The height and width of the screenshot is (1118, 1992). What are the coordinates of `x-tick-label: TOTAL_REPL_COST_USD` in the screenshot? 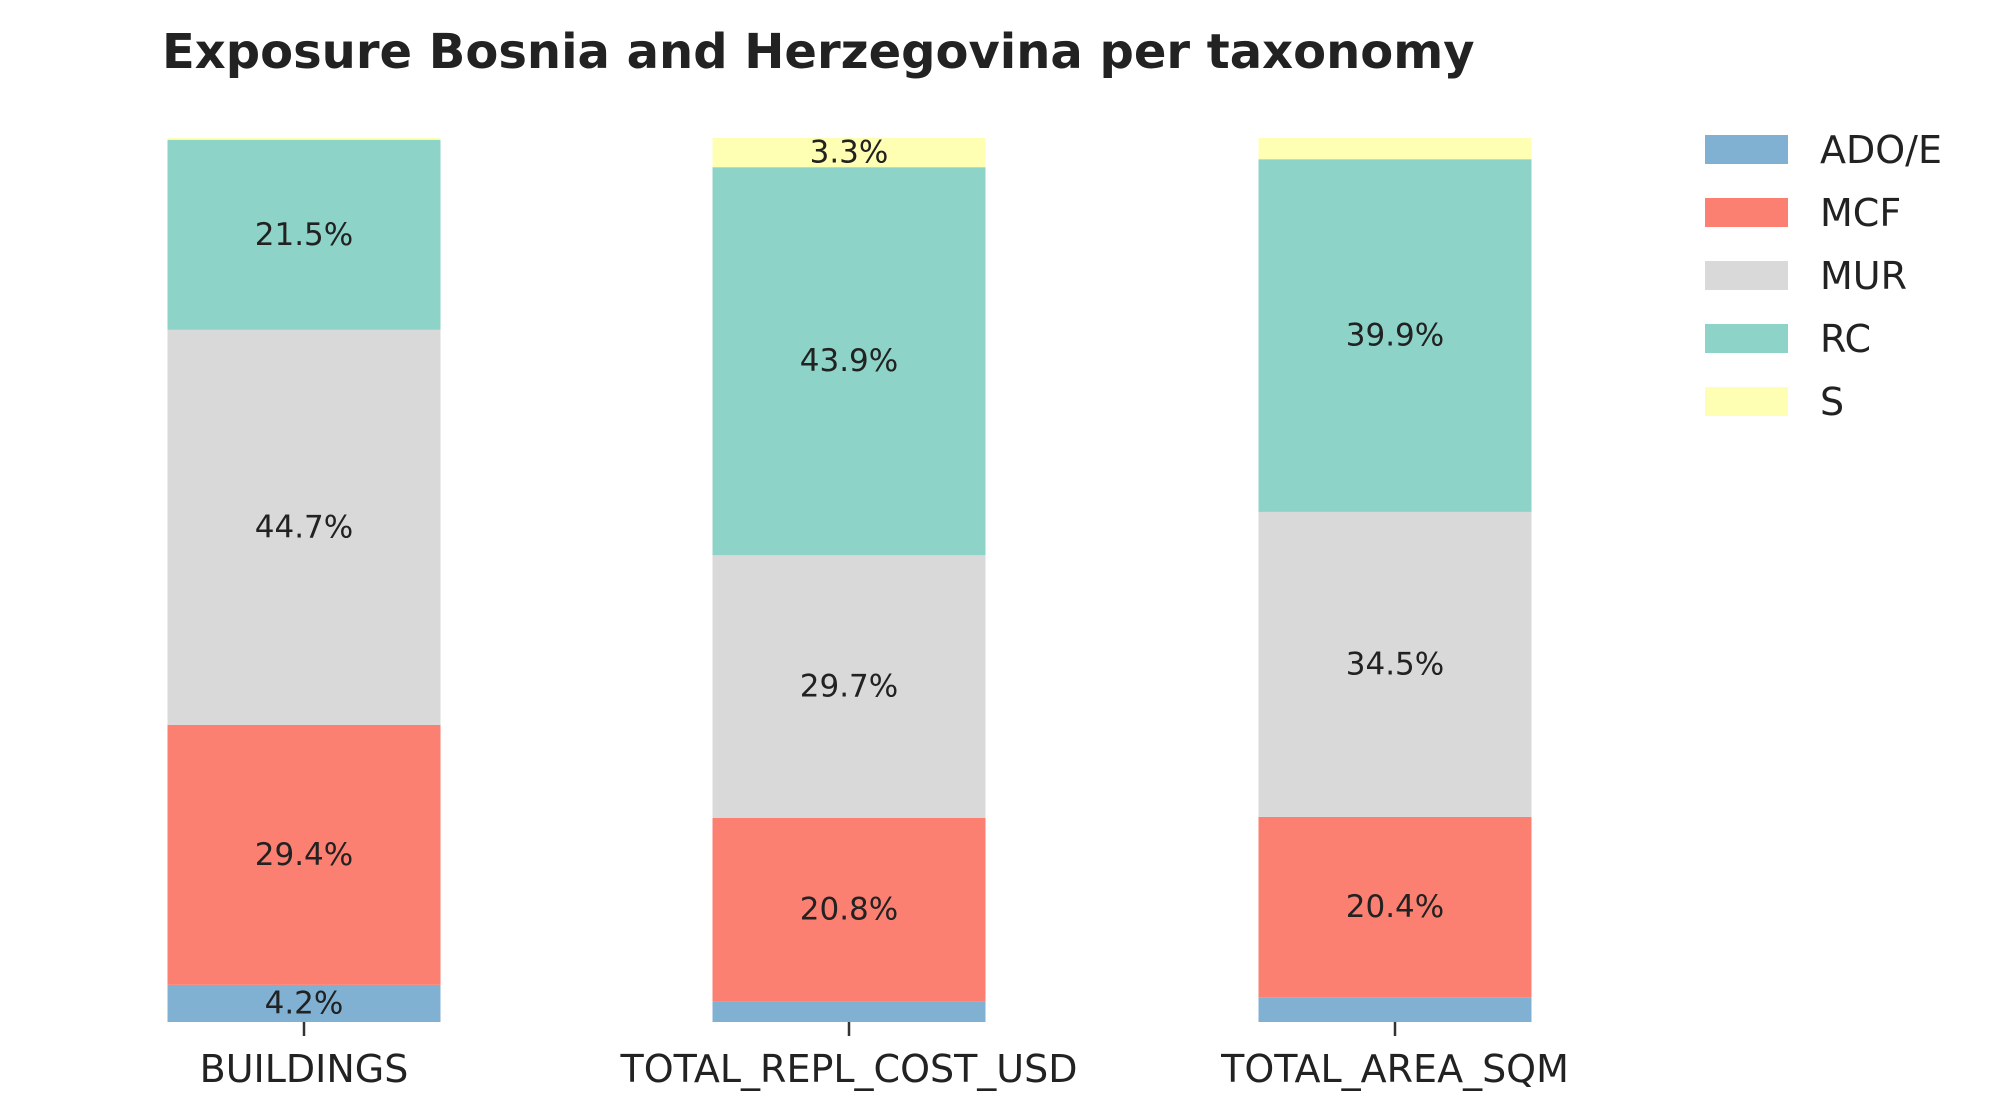 It's located at (848, 1069).